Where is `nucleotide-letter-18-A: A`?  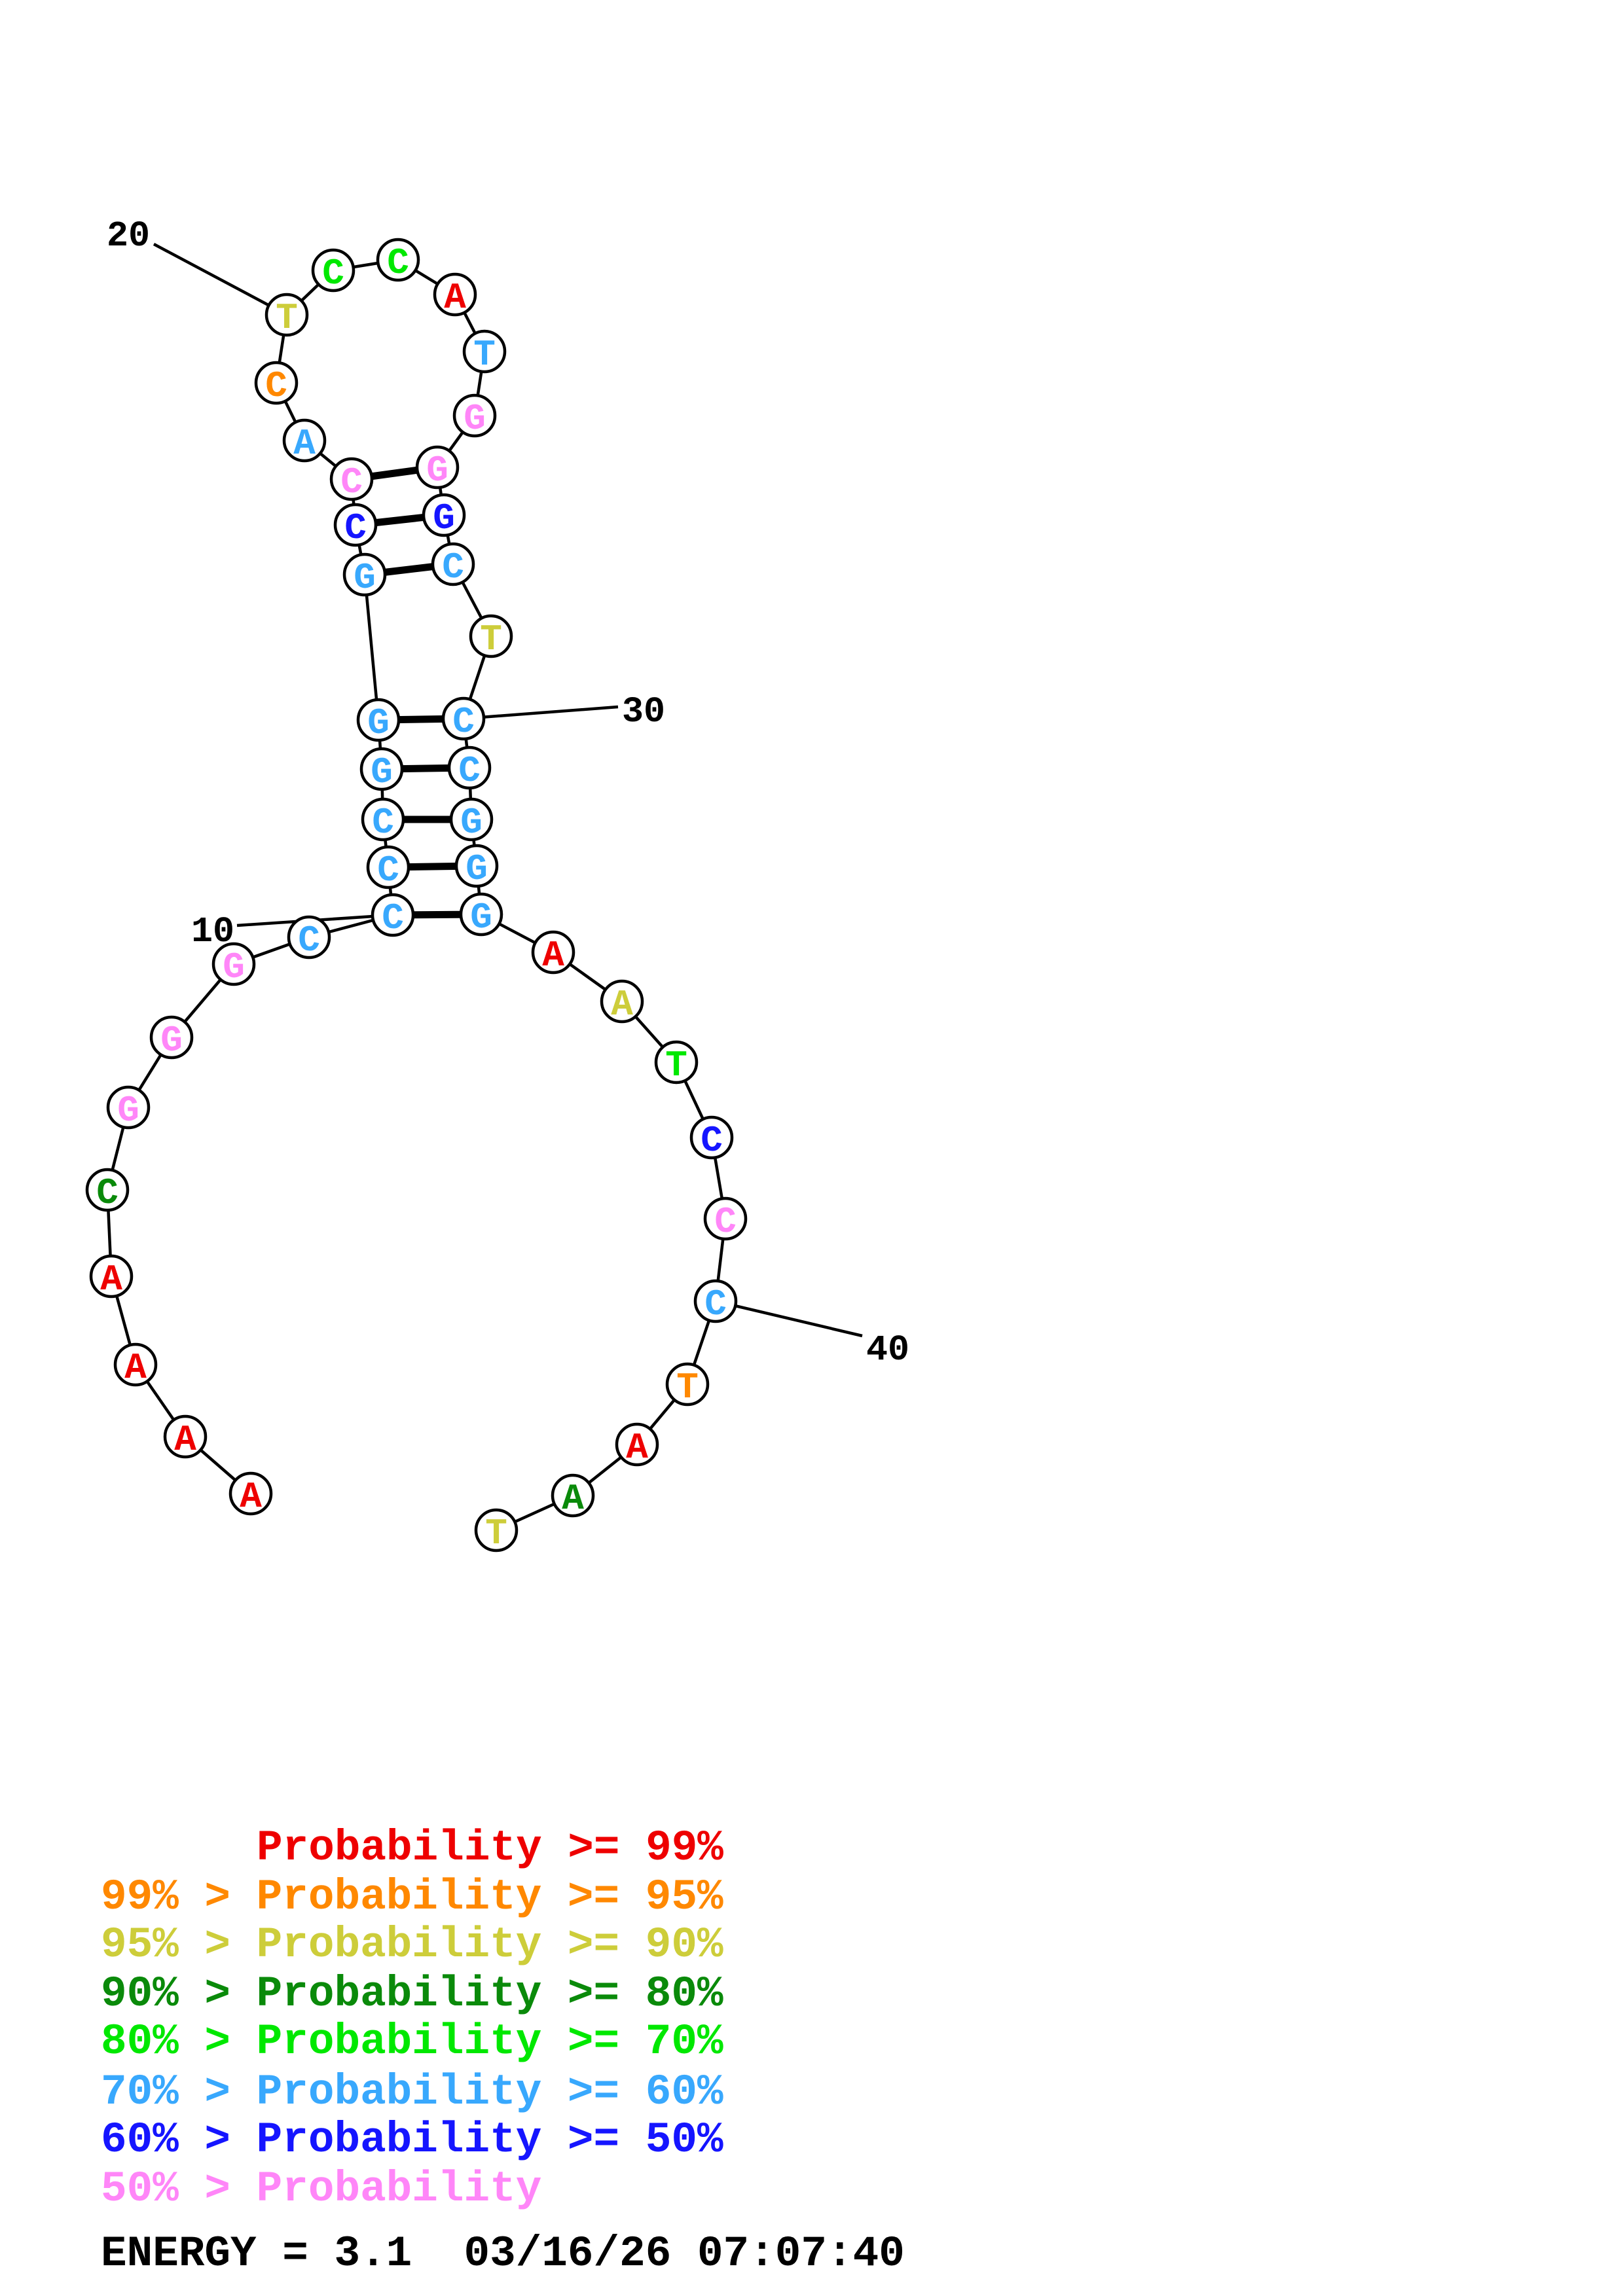
nucleotide-letter-18-A: A is located at coordinates (304, 444).